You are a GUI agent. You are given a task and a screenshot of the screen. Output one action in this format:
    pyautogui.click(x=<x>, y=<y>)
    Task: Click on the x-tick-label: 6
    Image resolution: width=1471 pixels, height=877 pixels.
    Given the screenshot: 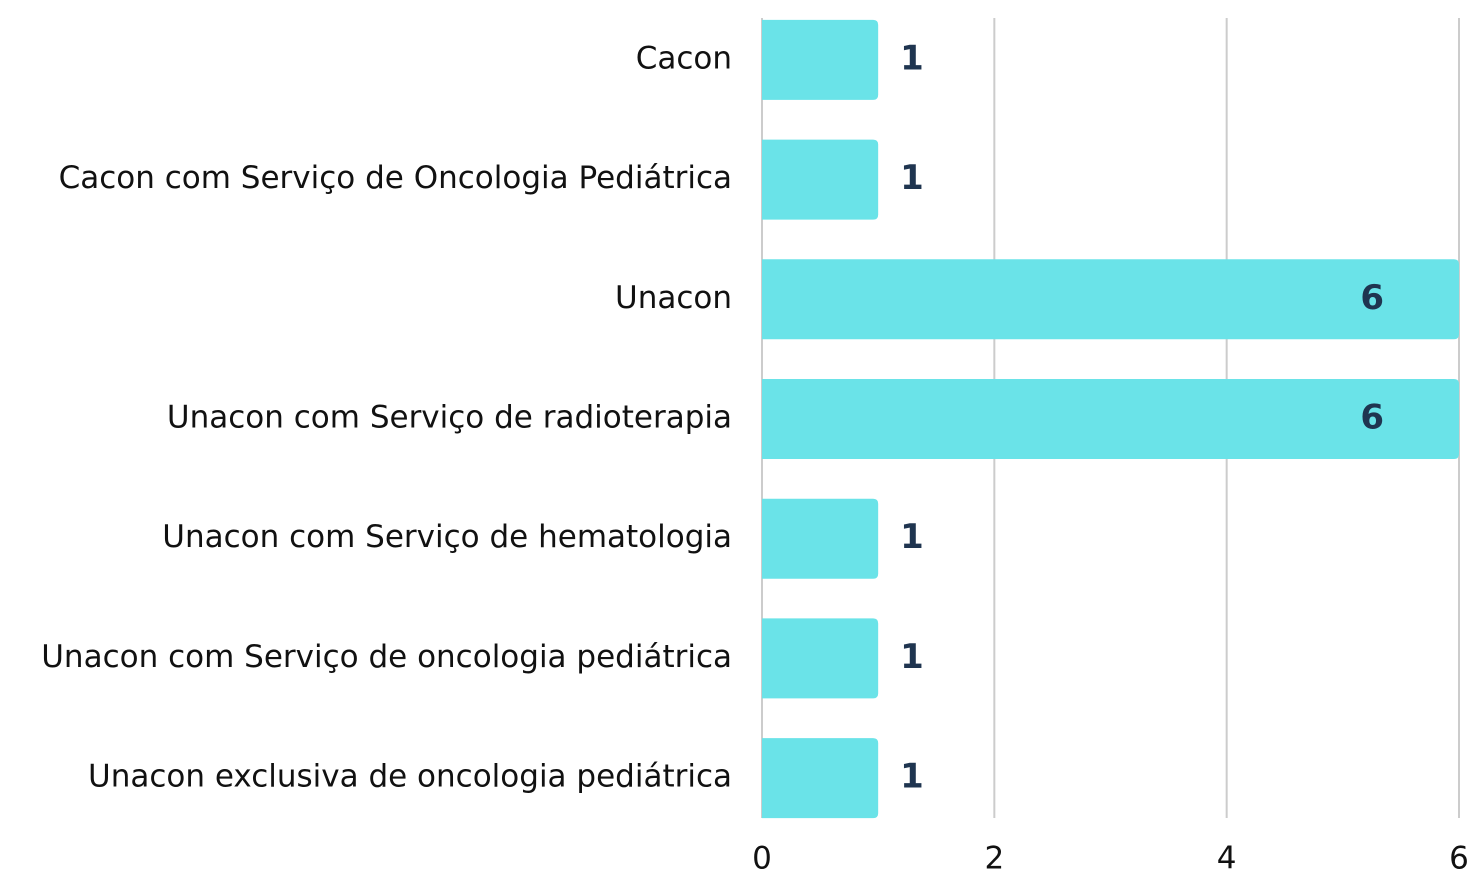 What is the action you would take?
    pyautogui.click(x=1459, y=859)
    